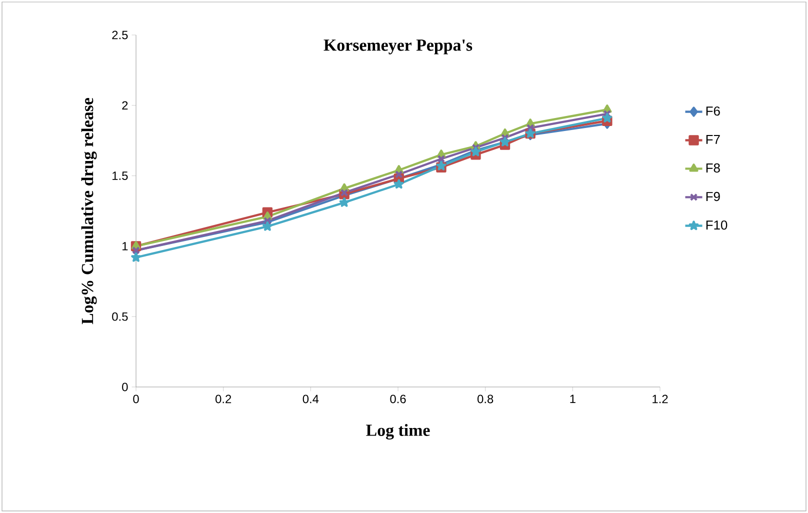 This screenshot has height=513, width=808. Describe the element at coordinates (573, 398) in the screenshot. I see `x-tick-label: 1` at that location.